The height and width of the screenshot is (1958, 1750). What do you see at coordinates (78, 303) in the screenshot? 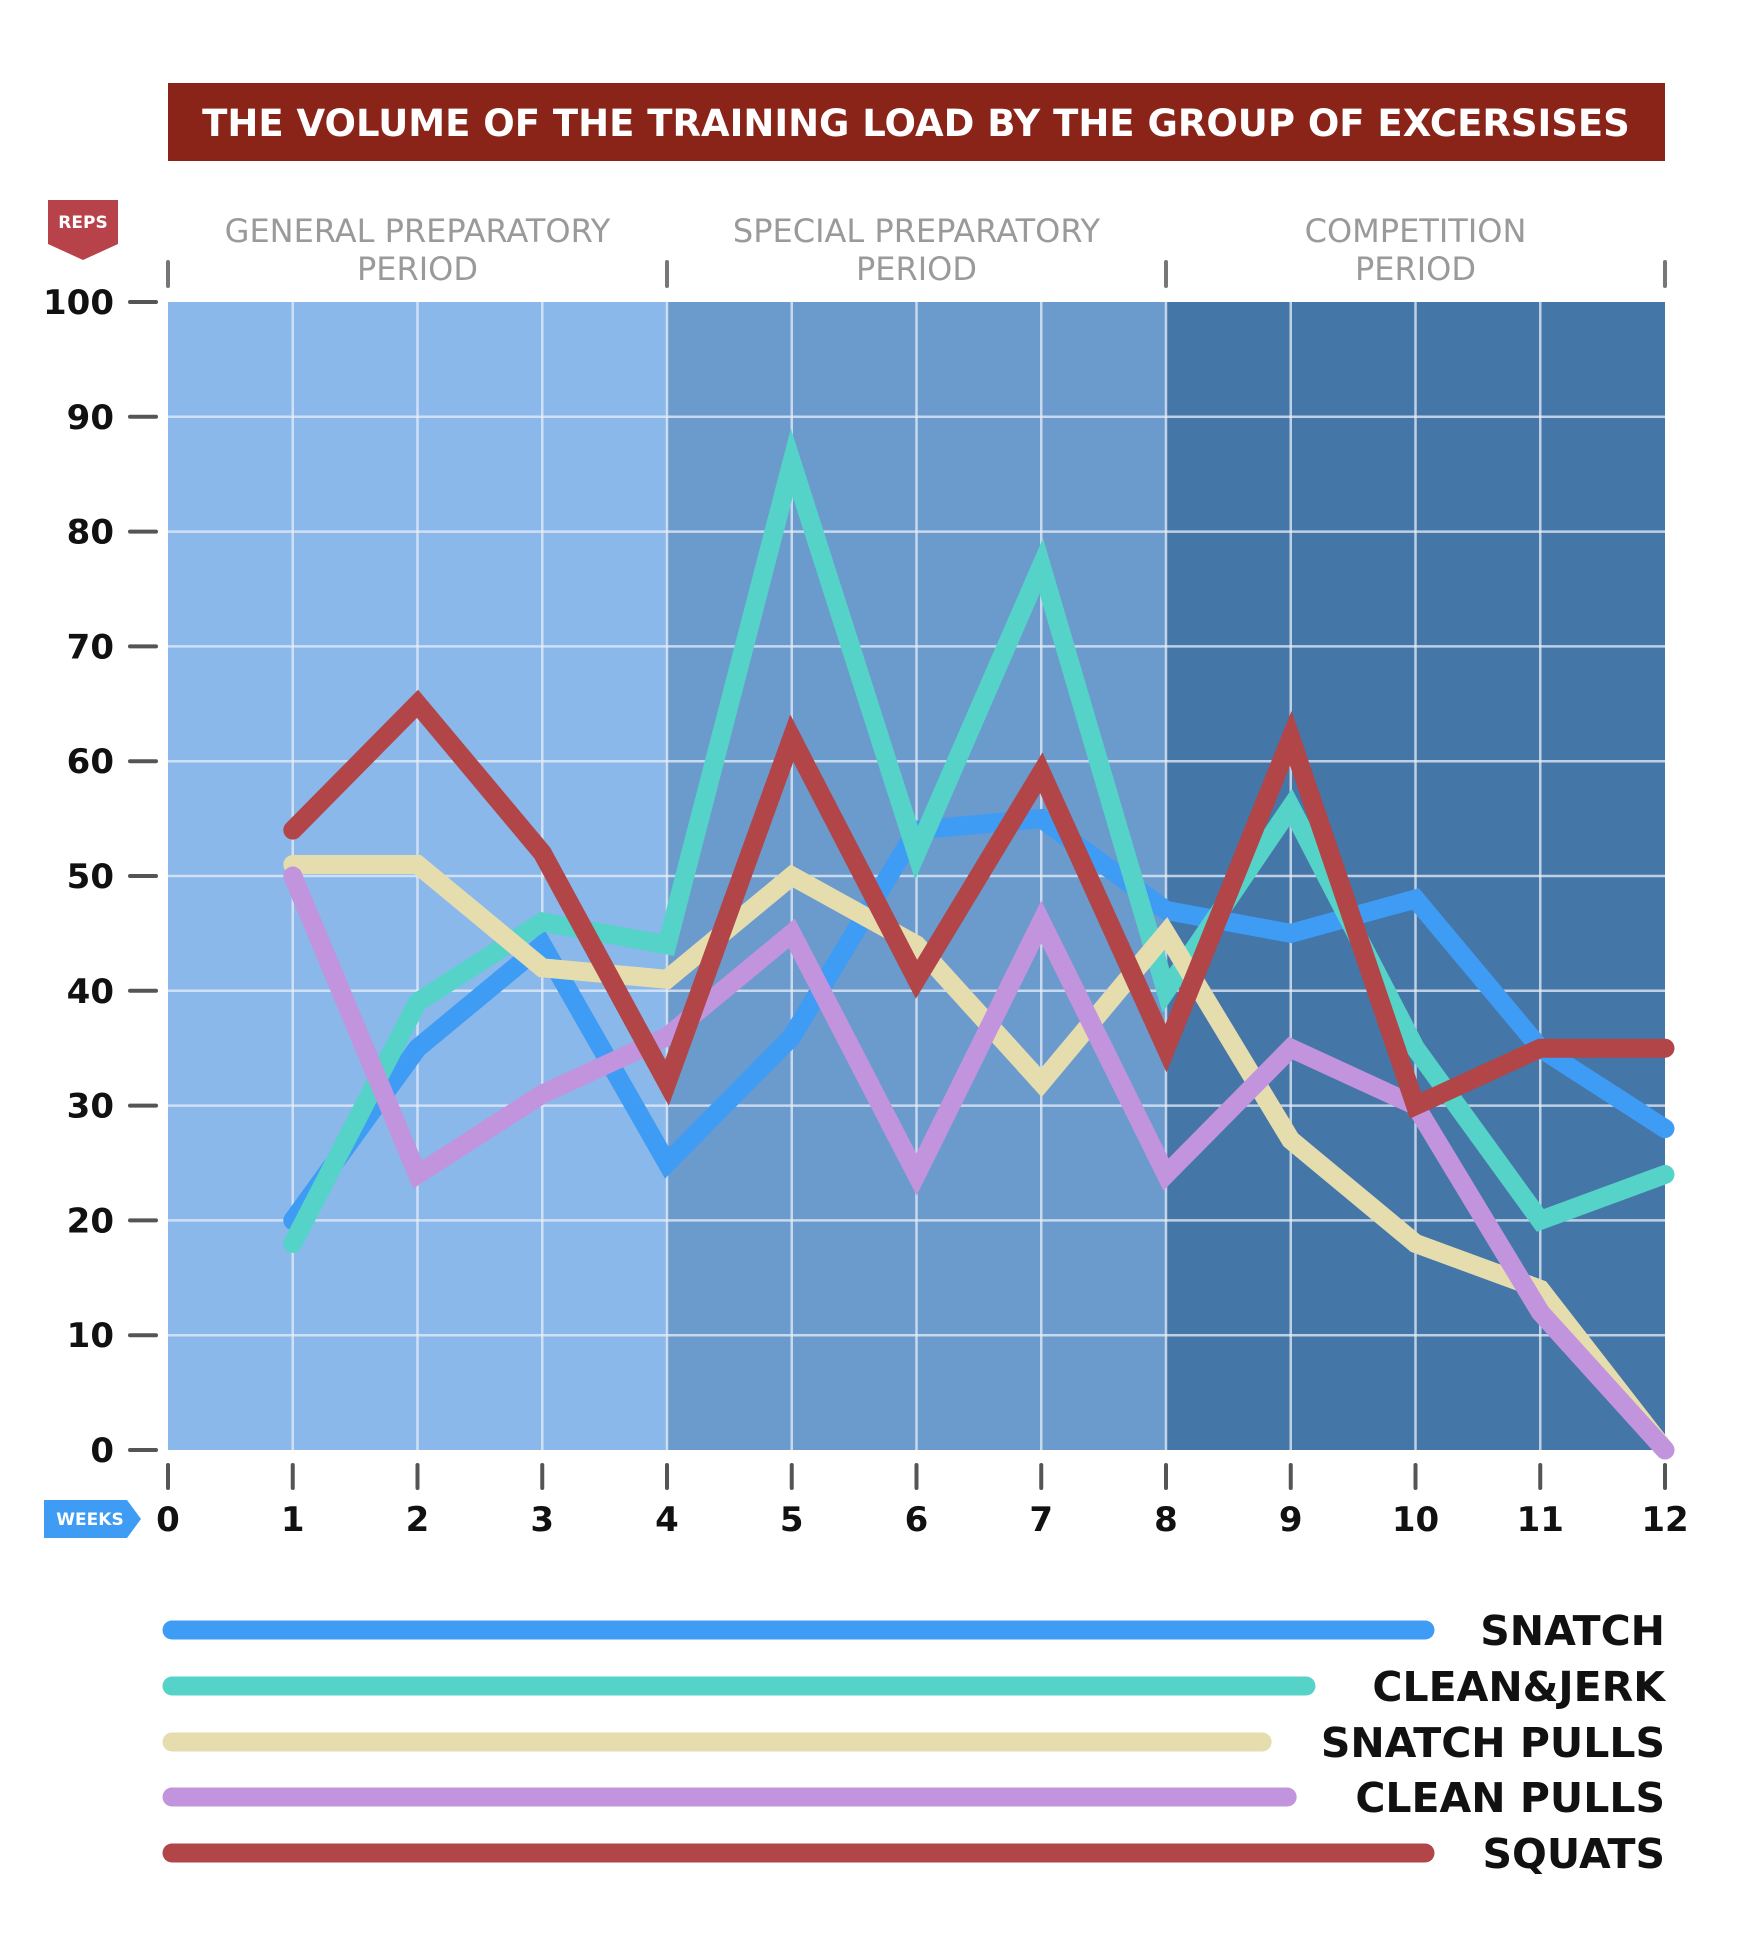
I see `y-tick-label: 100` at bounding box center [78, 303].